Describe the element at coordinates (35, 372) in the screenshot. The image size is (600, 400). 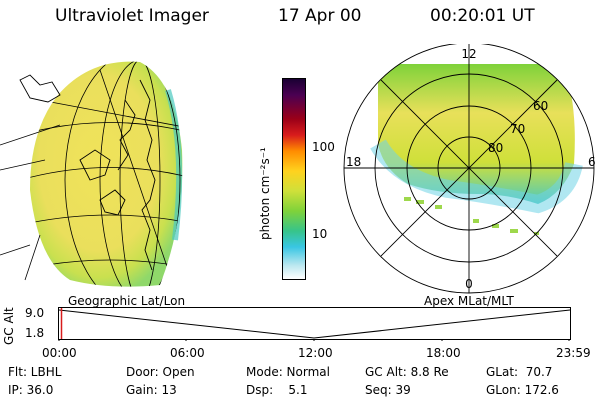
I see `info-filter: Flt: LBHL` at that location.